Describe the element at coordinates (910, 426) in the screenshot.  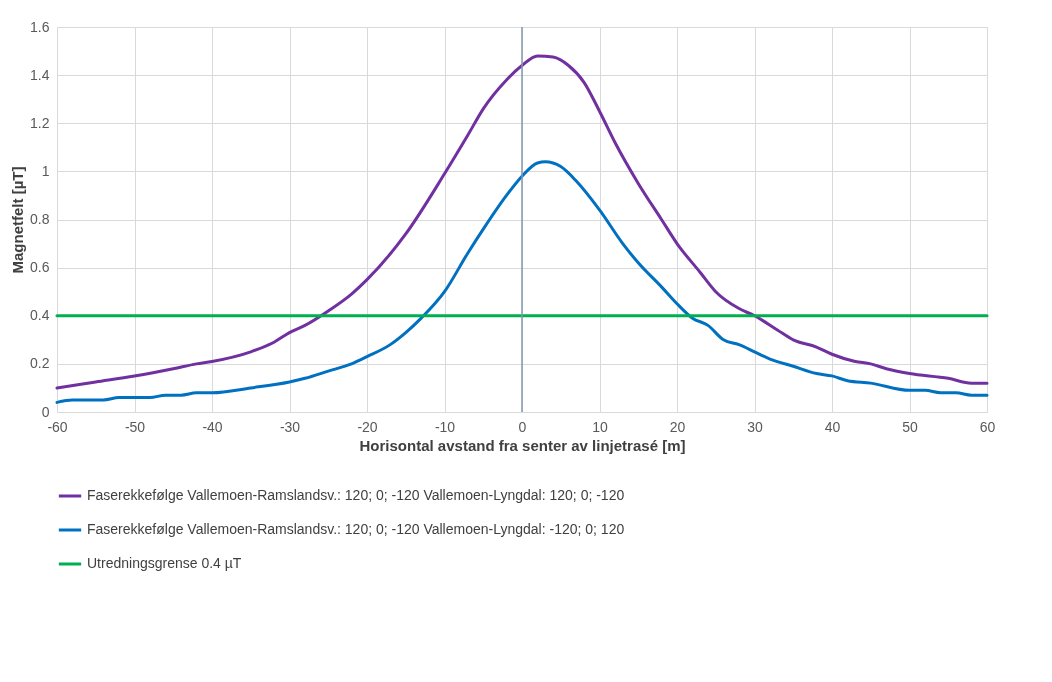
I see `x-tick-label: 50` at that location.